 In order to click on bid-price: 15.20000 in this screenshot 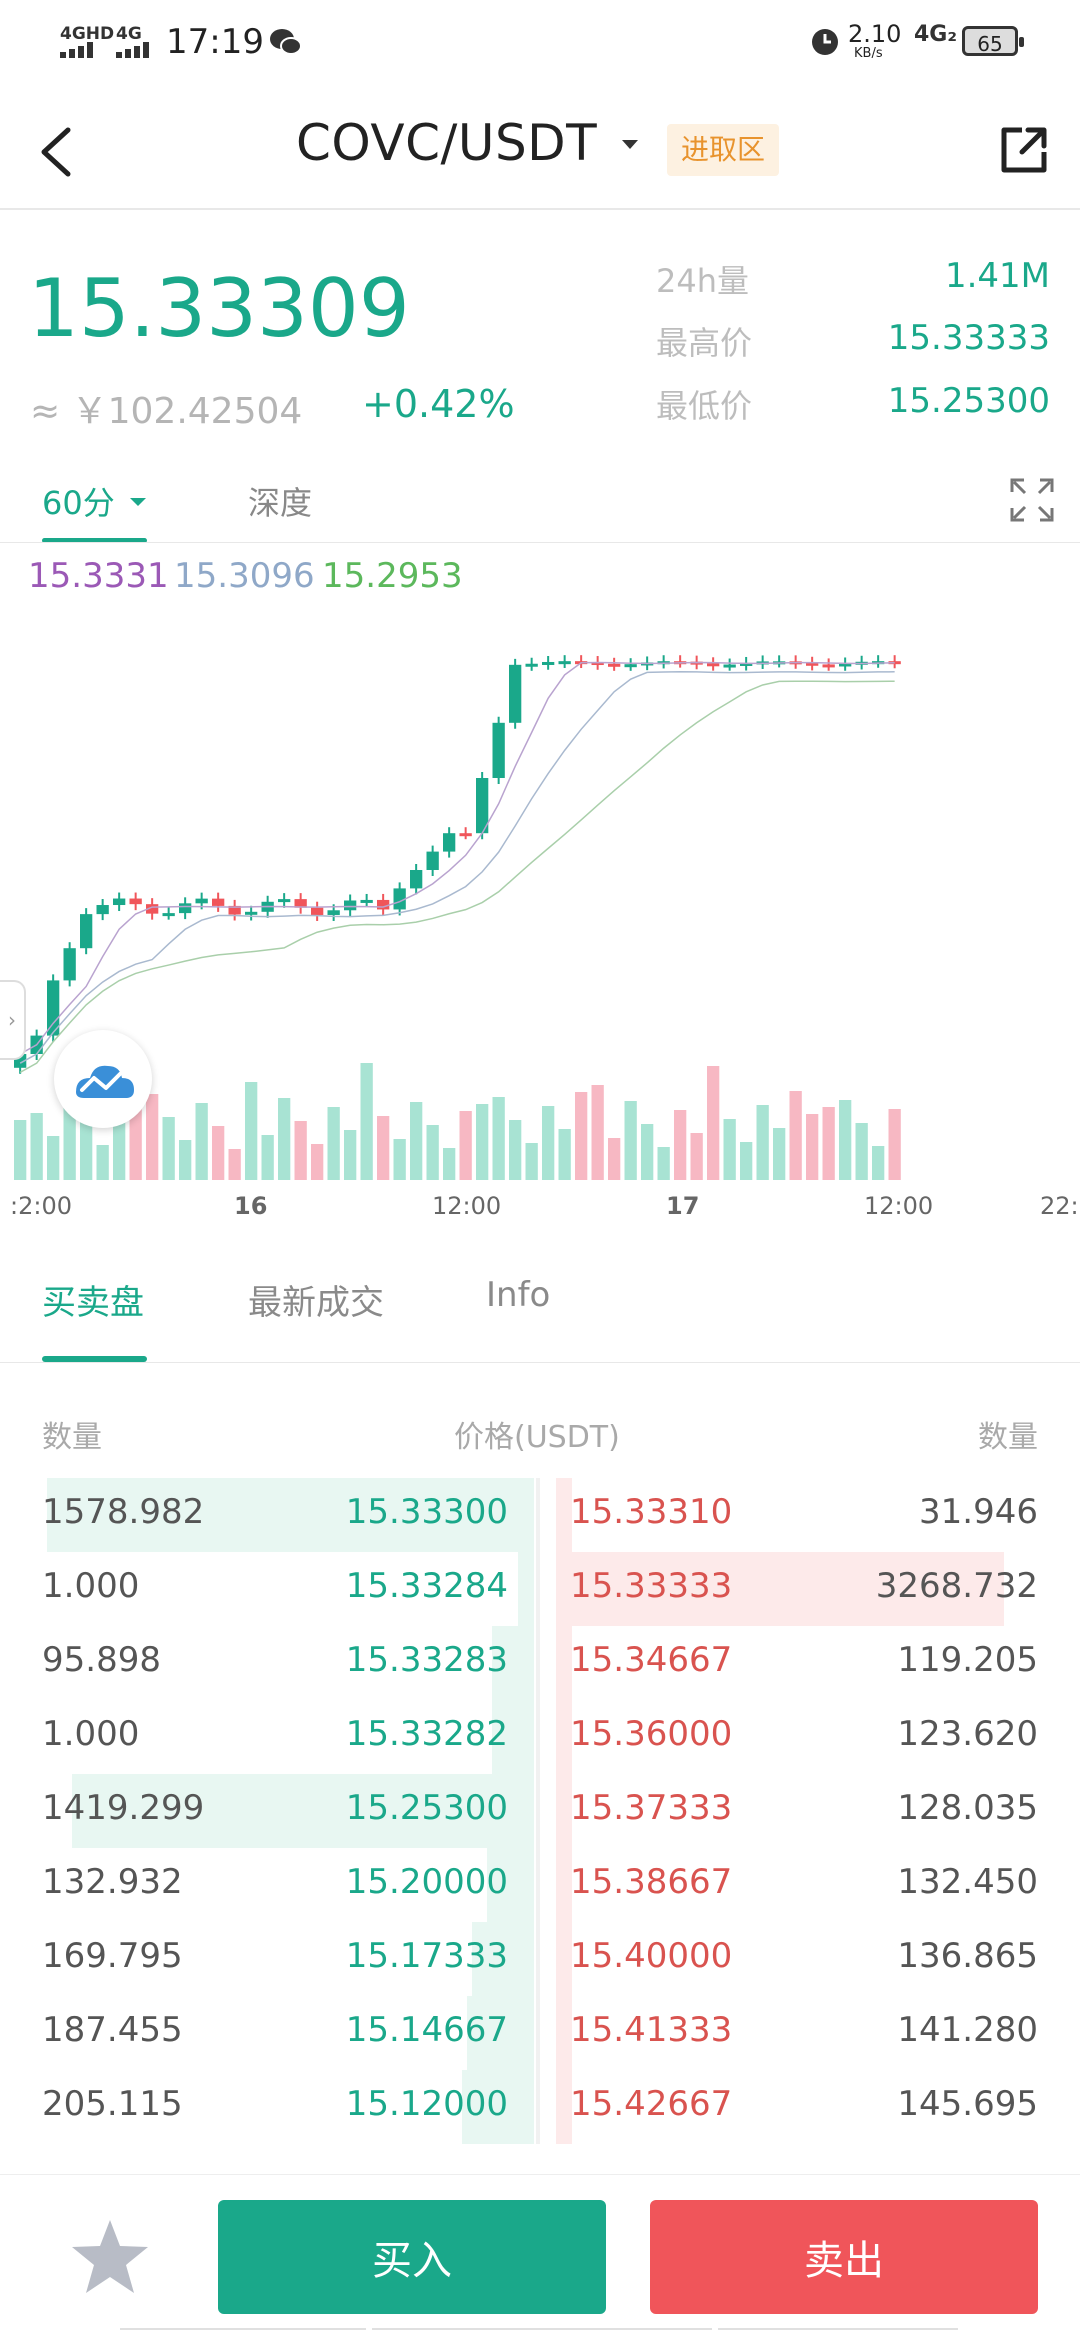, I will do `click(426, 1882)`.